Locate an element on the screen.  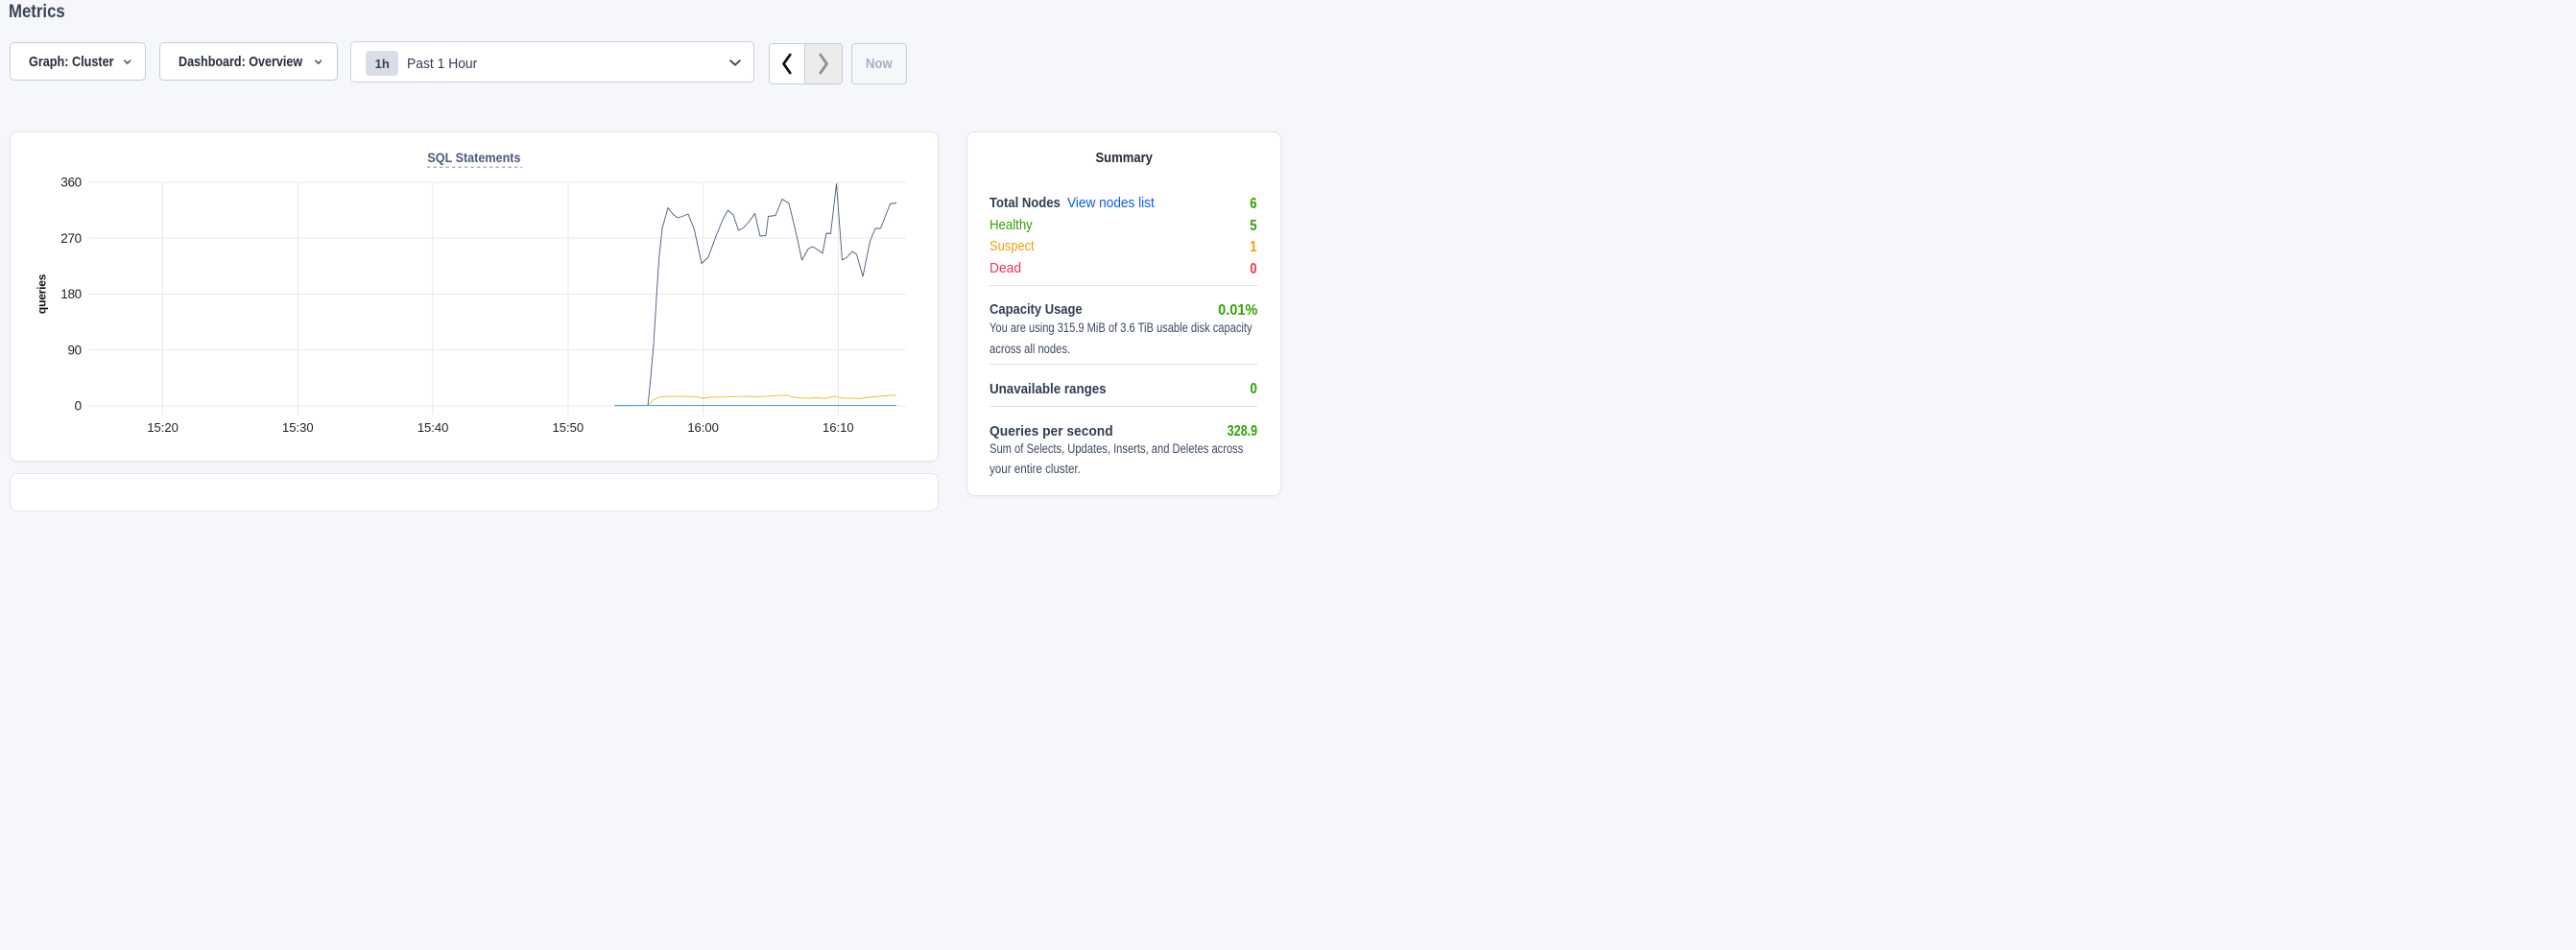
svg-text: 16:10 is located at coordinates (838, 426).